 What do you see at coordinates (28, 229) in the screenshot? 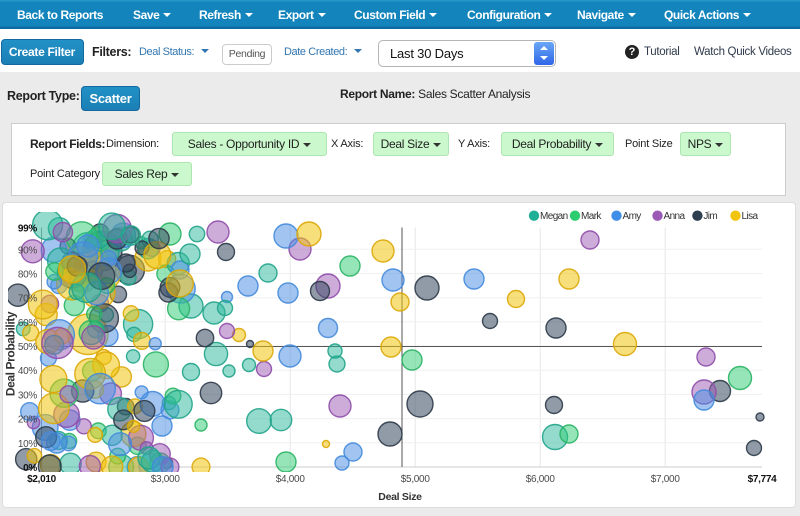
I see `svg-text: 99%` at bounding box center [28, 229].